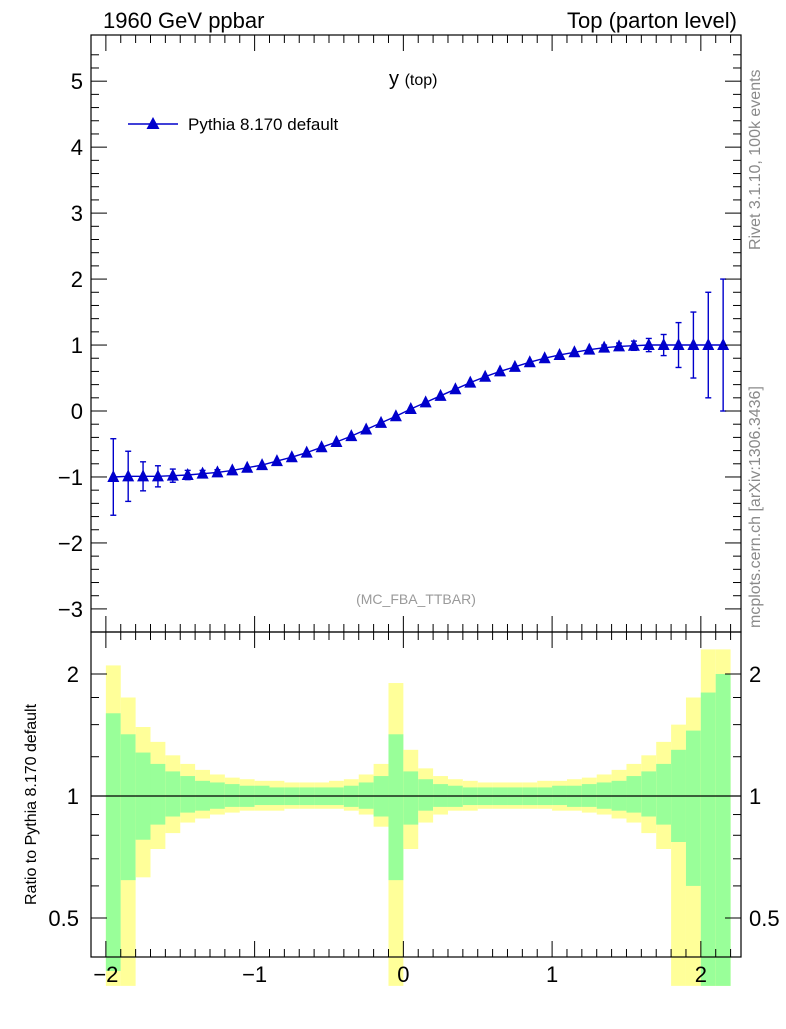  Describe the element at coordinates (755, 796) in the screenshot. I see `ratio-y-tick-label-right: 1` at that location.